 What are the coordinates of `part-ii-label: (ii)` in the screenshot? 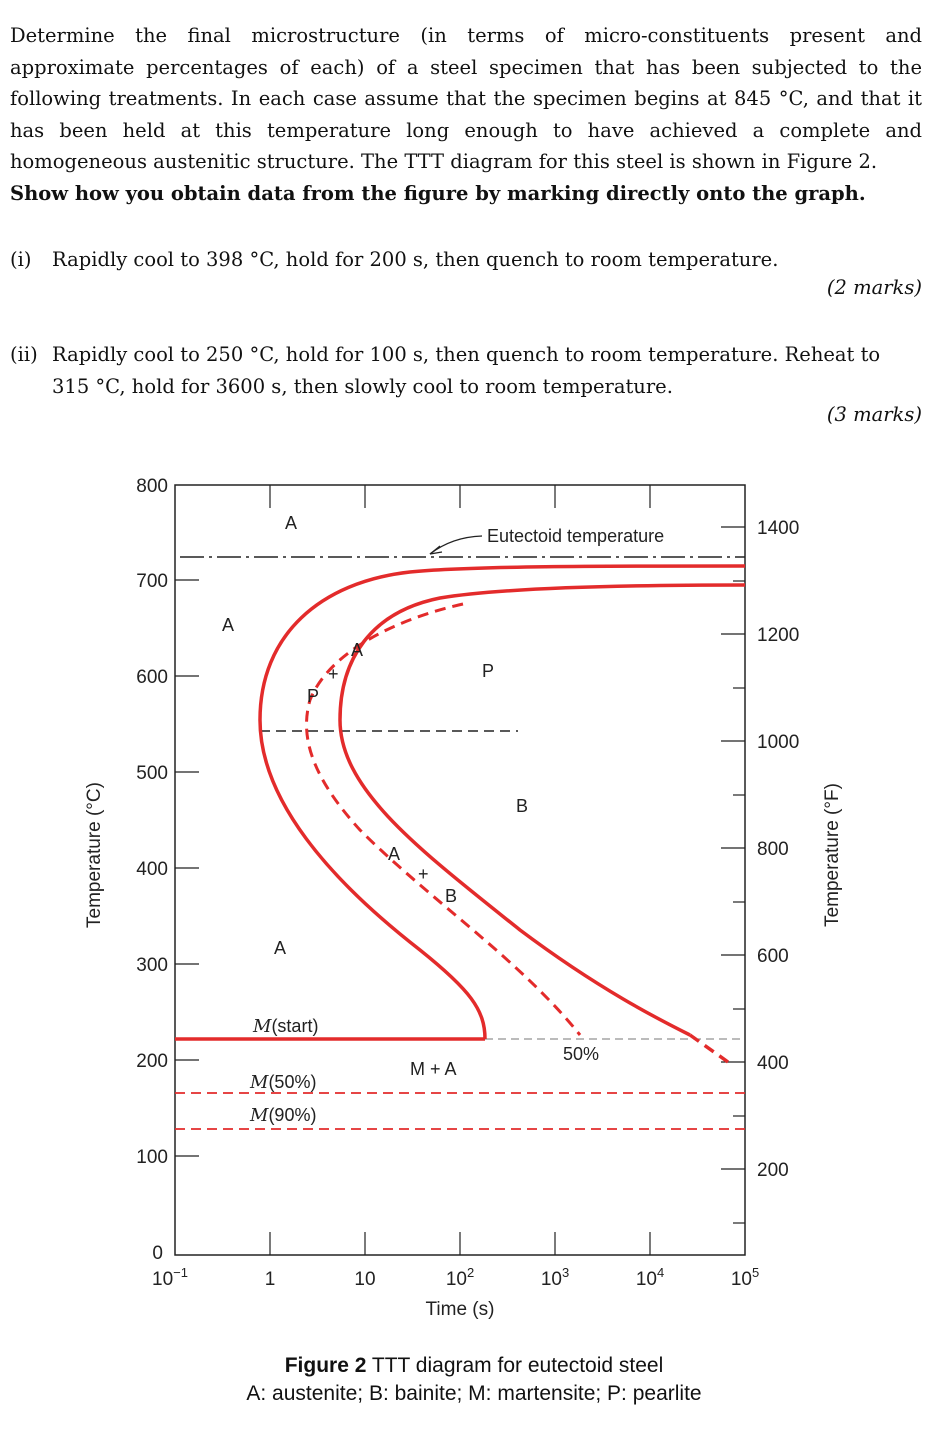 It's located at (24, 354).